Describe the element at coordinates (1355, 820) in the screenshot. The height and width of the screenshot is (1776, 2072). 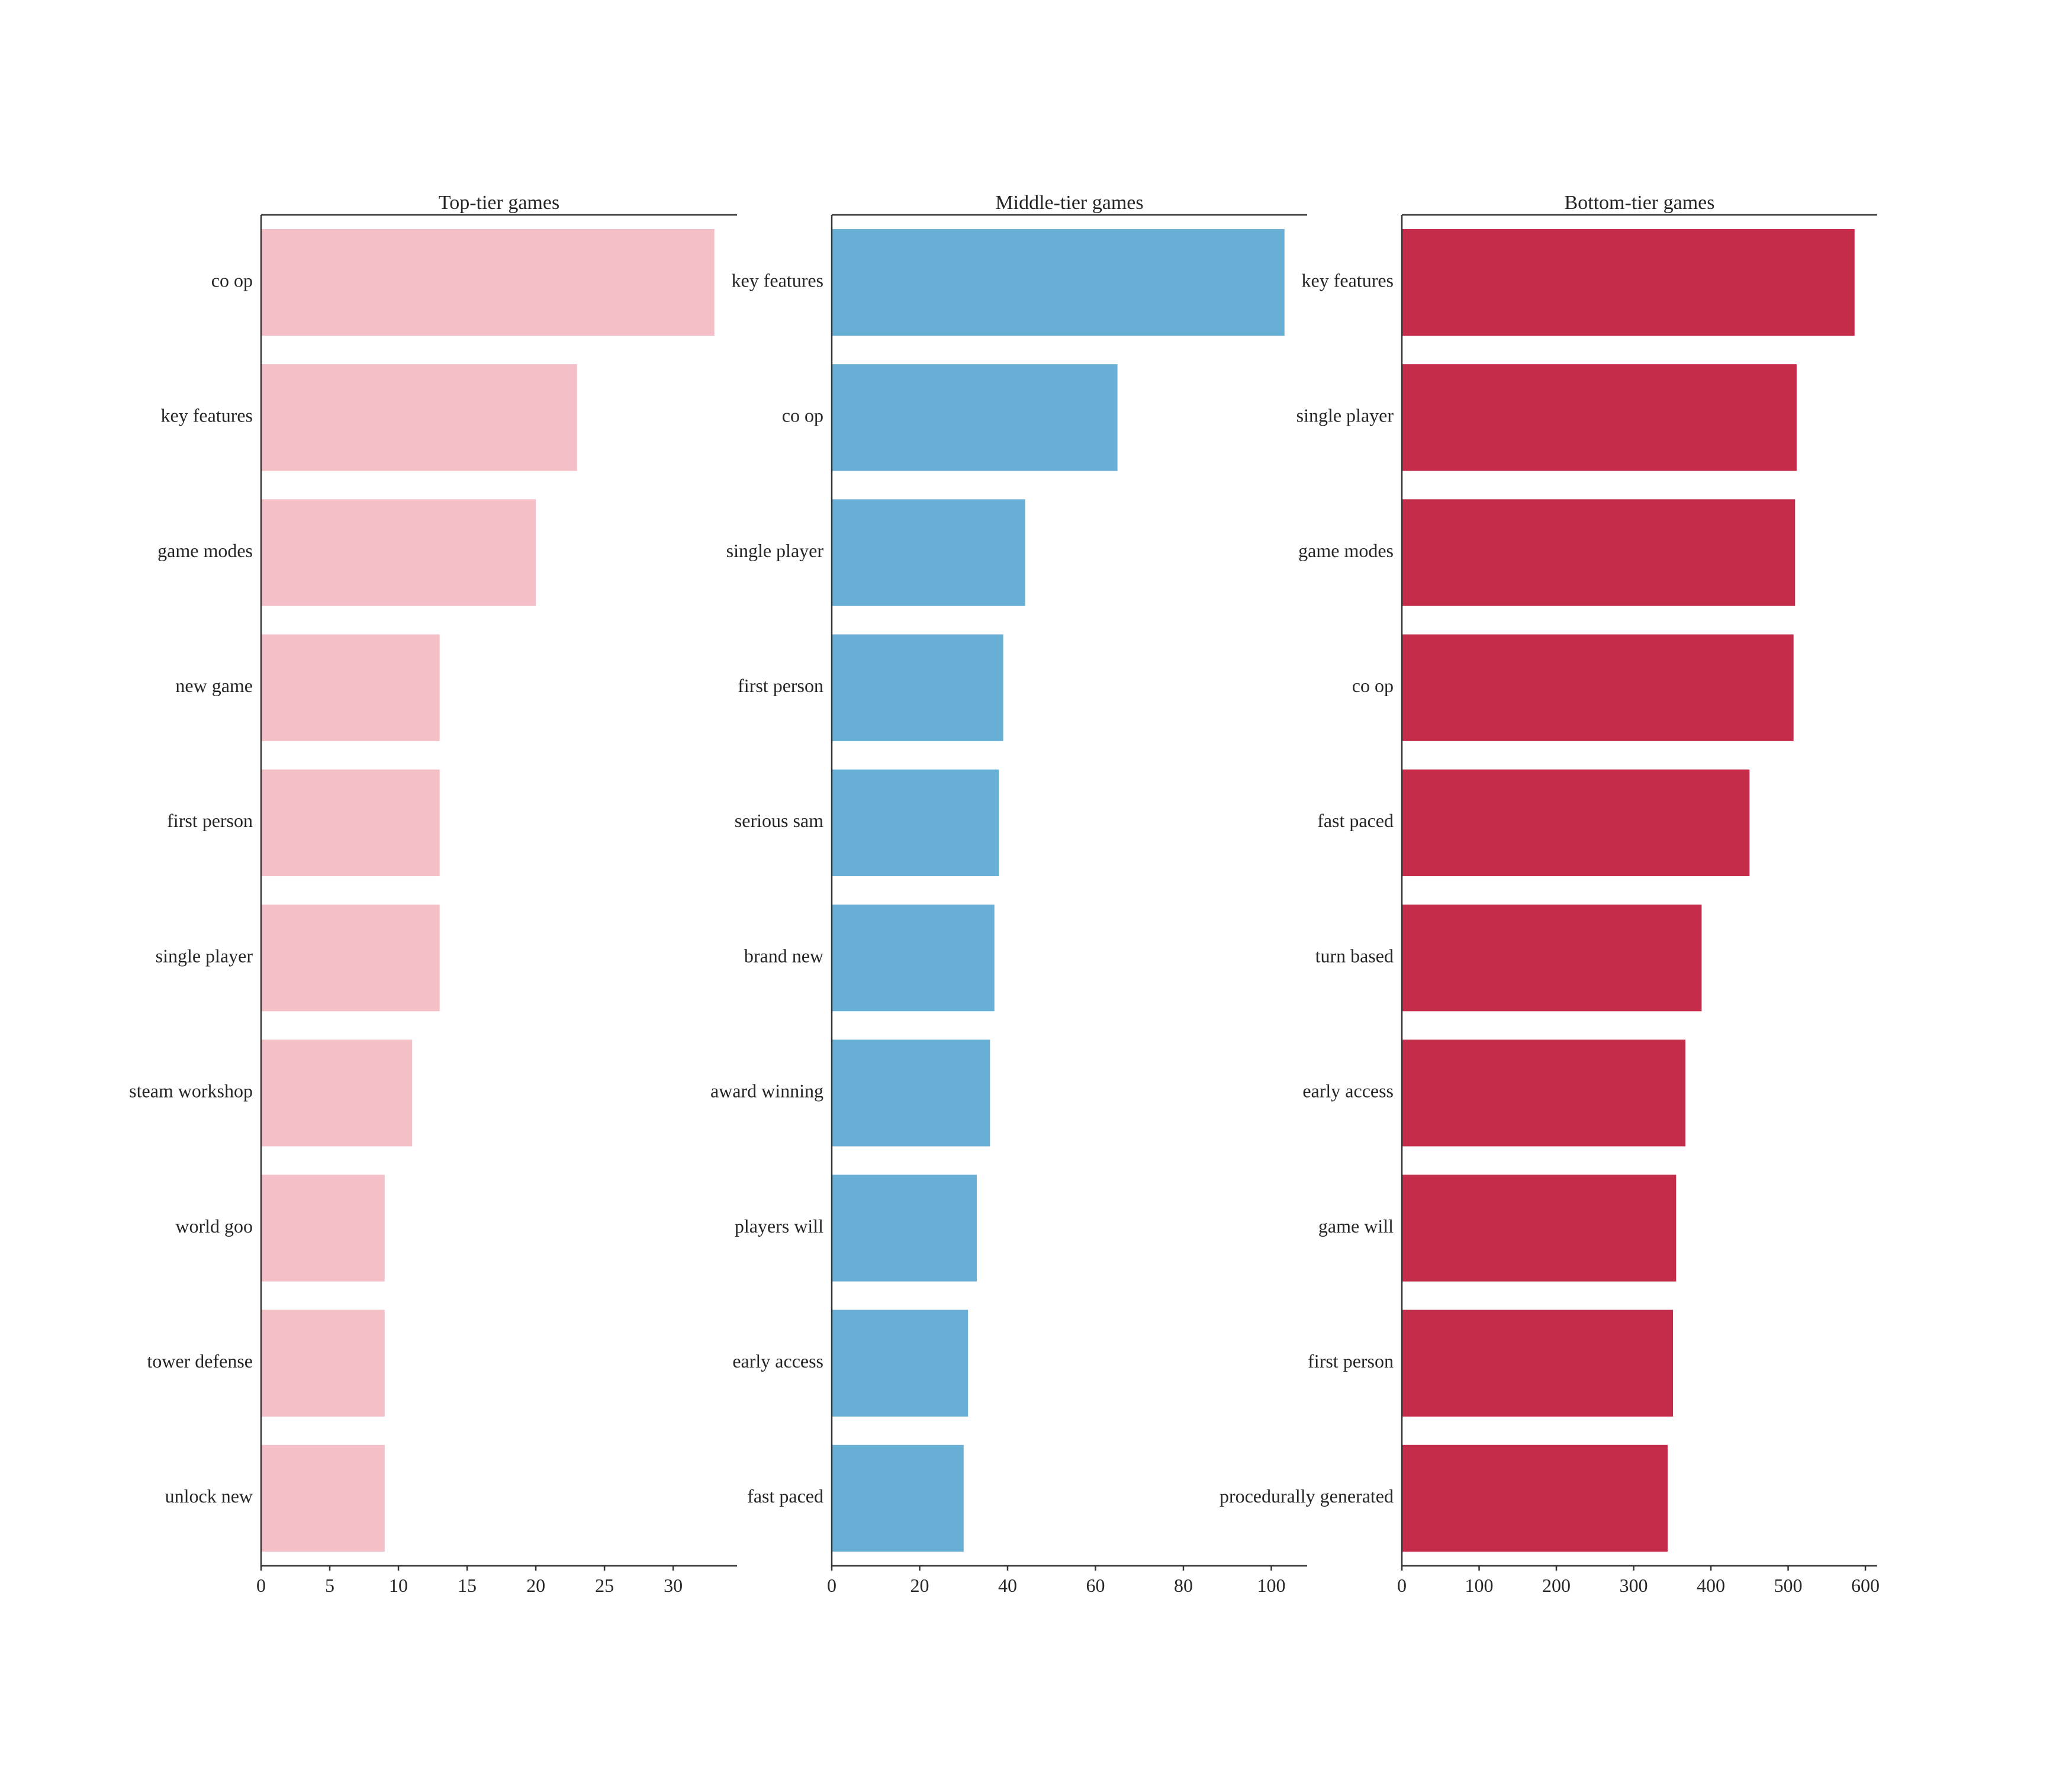
I see `category-label-2-4: fast paced` at that location.